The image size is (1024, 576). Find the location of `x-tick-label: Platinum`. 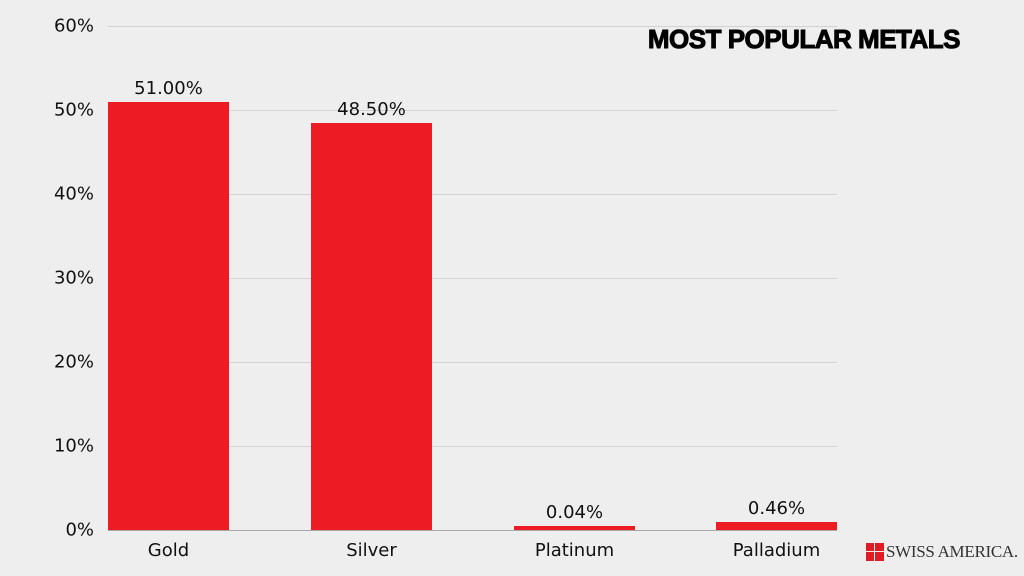

x-tick-label: Platinum is located at coordinates (574, 550).